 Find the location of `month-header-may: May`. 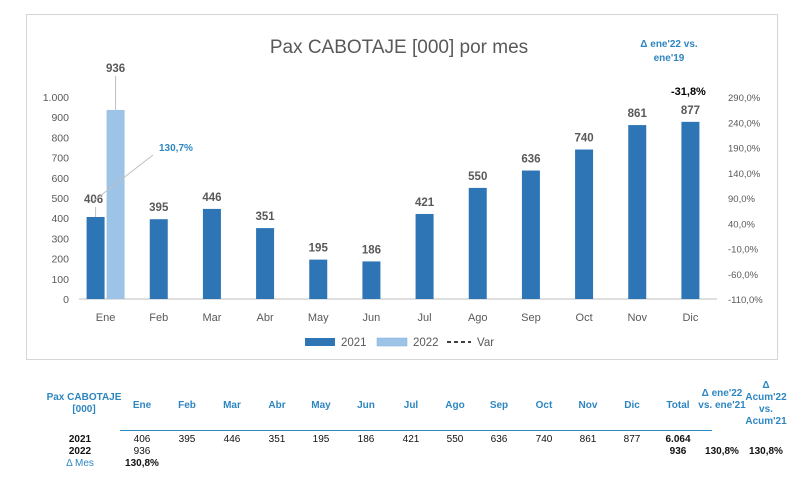

month-header-may: May is located at coordinates (321, 405).